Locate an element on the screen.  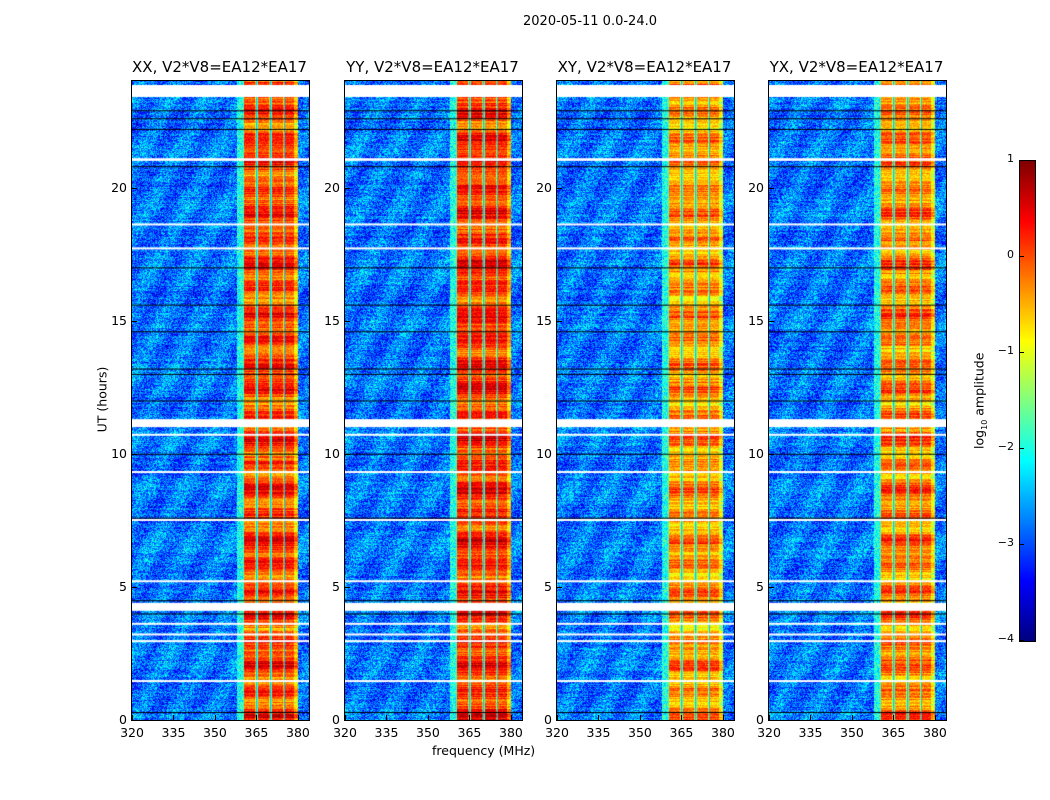
colorbar-label-rest: amplitude is located at coordinates (979, 386).